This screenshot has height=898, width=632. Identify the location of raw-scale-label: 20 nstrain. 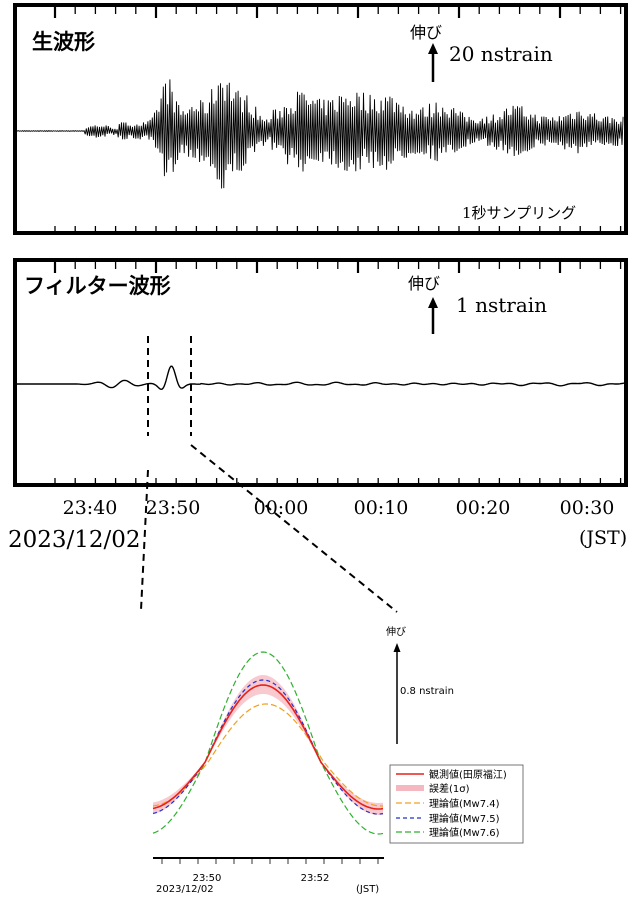
(501, 54).